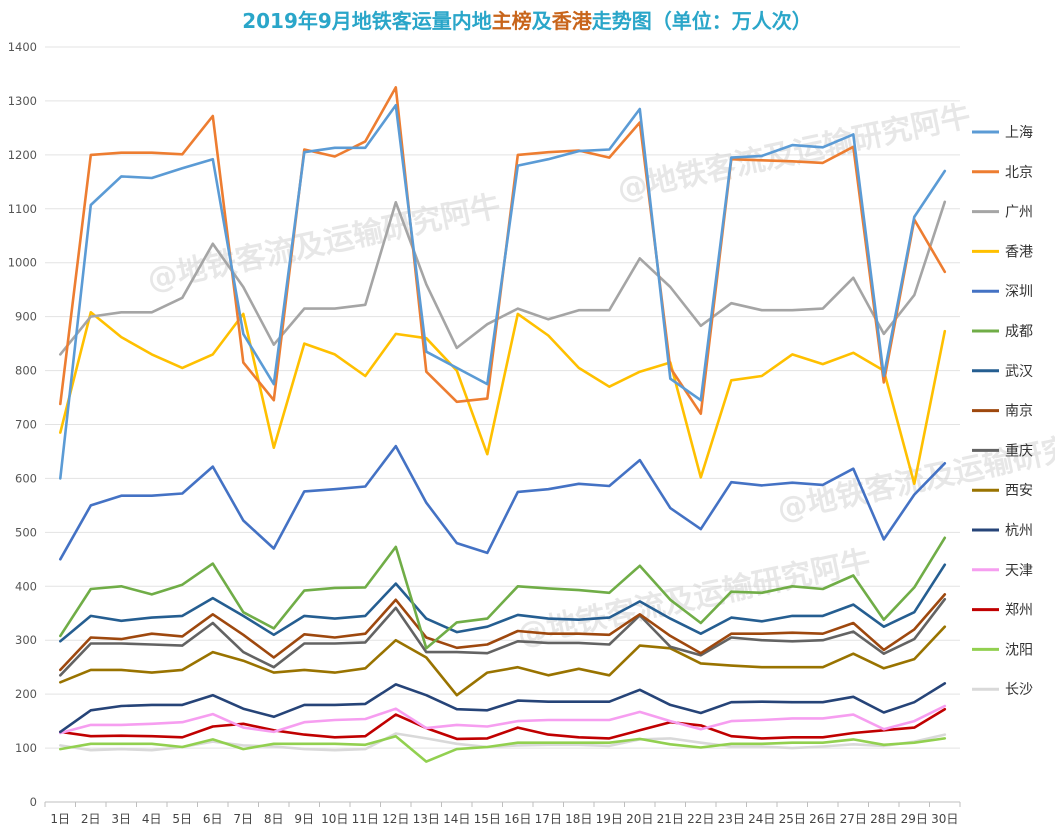 The height and width of the screenshot is (839, 1055). Describe the element at coordinates (22, 155) in the screenshot. I see `y-tick-label-1200: 1200` at that location.